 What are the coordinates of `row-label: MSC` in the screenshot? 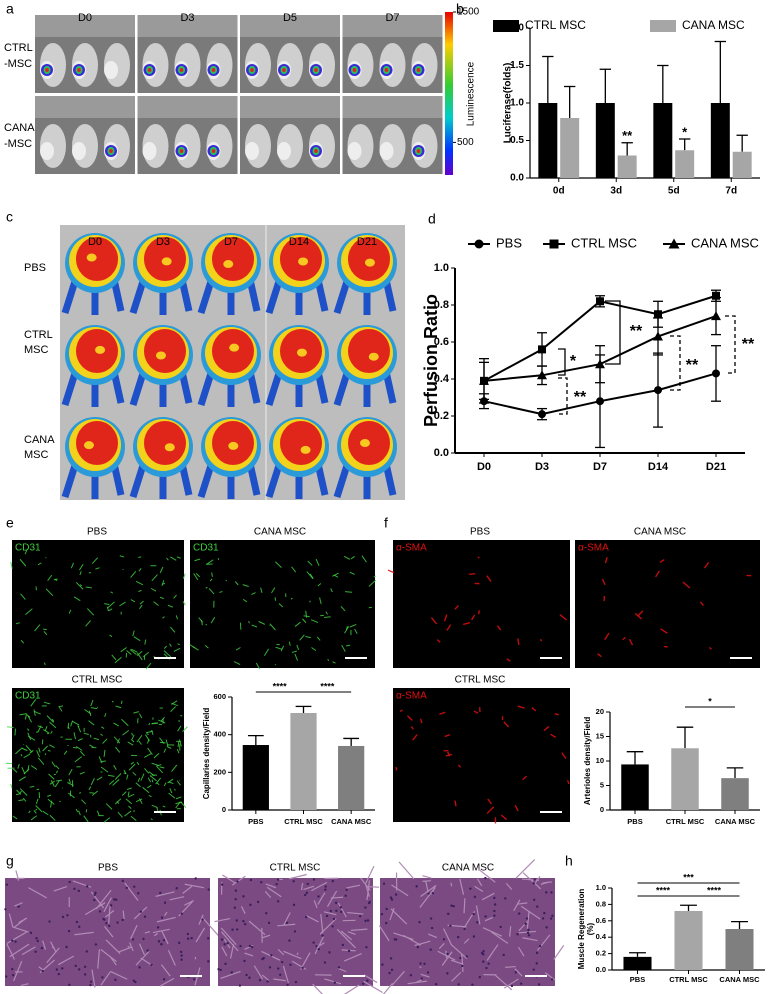 It's located at (36, 350).